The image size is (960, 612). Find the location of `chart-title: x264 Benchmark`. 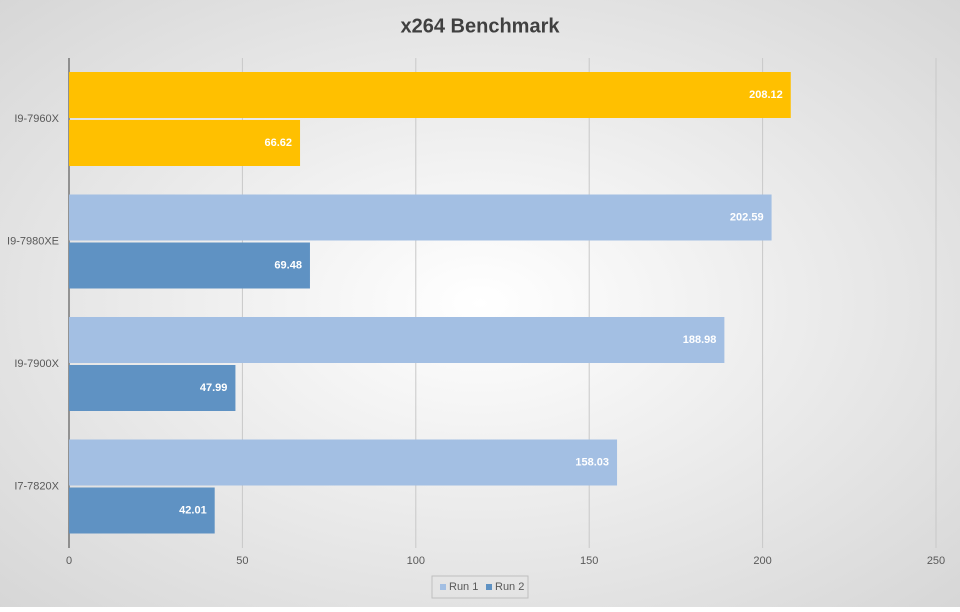

chart-title: x264 Benchmark is located at coordinates (481, 26).